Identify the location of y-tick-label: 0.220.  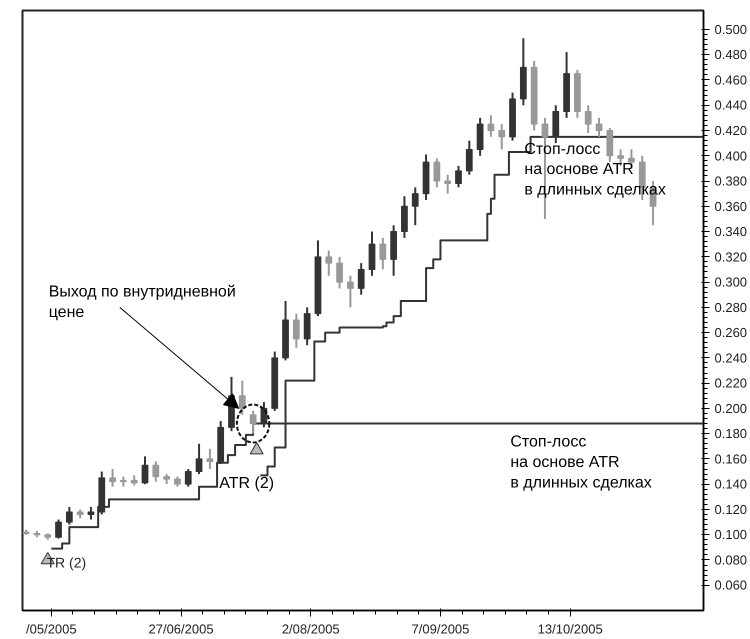
(731, 383).